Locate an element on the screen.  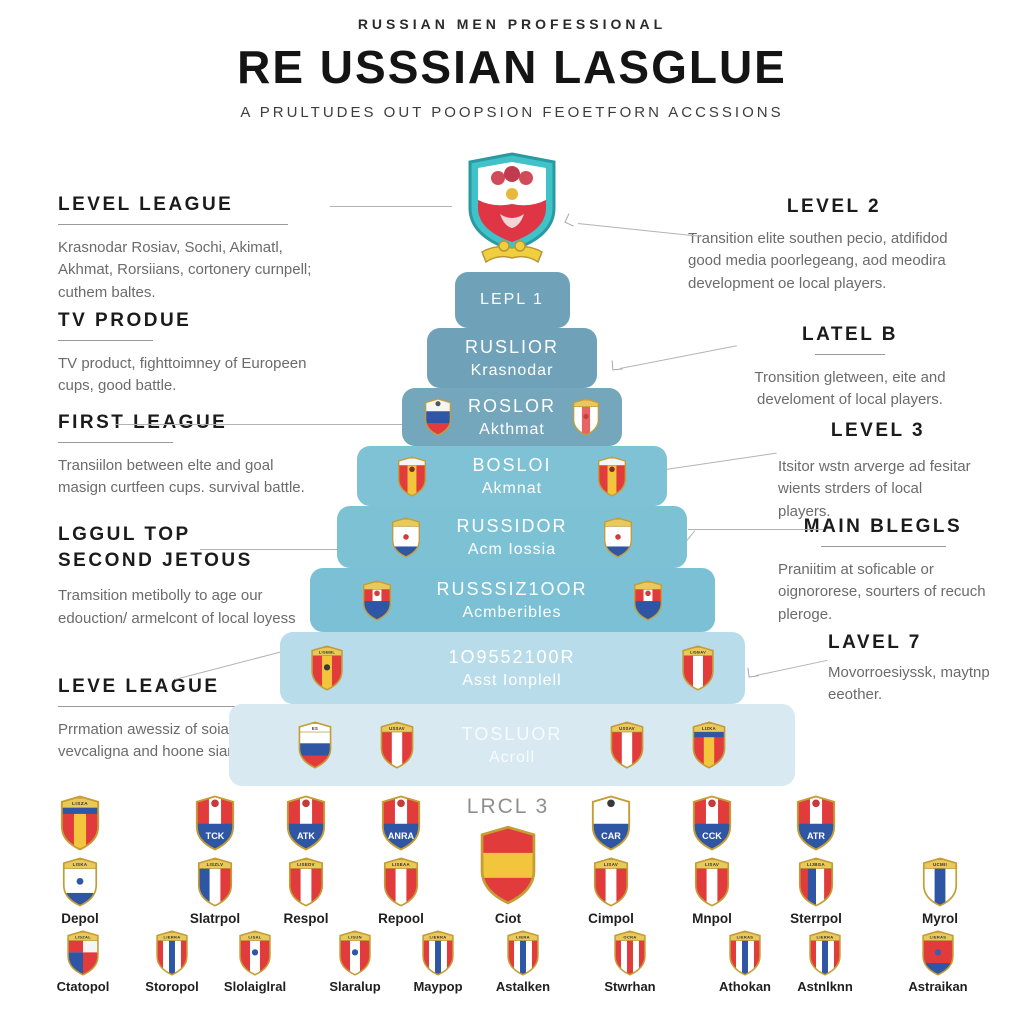
club-crest: LISZLV is located at coordinates (215, 884).